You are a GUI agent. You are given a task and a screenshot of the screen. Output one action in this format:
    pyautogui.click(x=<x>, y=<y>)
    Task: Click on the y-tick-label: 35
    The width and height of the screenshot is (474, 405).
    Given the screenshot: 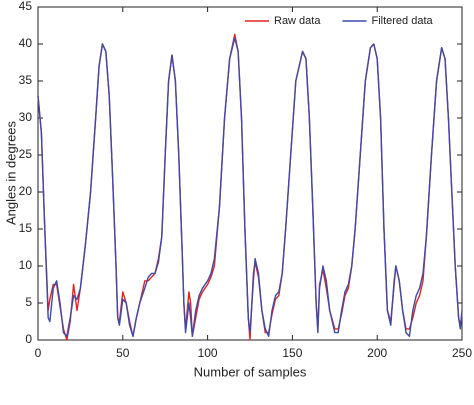 What is the action you would take?
    pyautogui.click(x=26, y=80)
    